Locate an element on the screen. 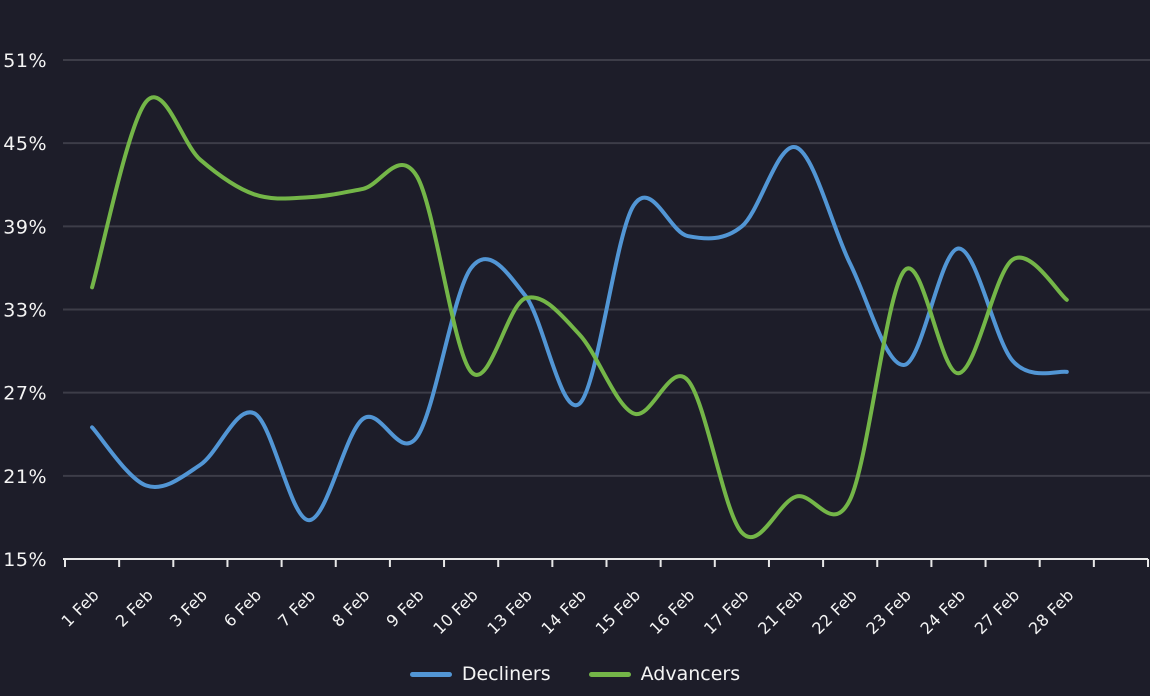 Image resolution: width=1150 pixels, height=696 pixels. x-axis-label: 9 Feb is located at coordinates (404, 607).